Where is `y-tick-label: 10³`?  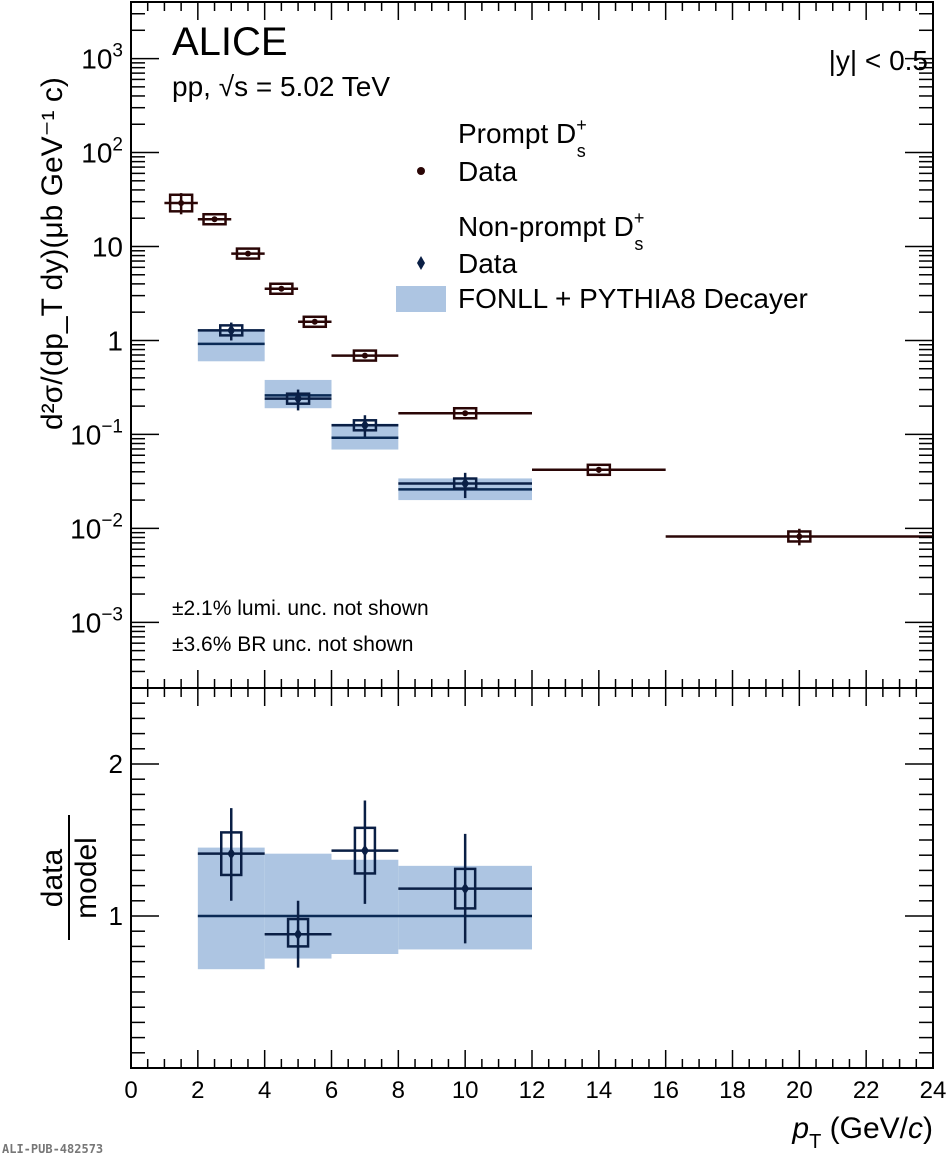 y-tick-label: 10³ is located at coordinates (102, 58).